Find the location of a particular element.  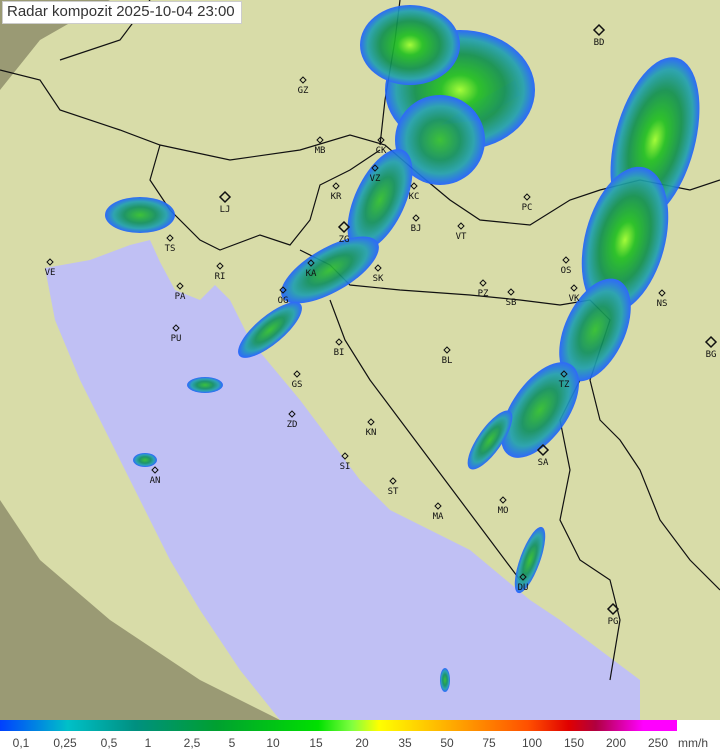

city-label: BD is located at coordinates (599, 43).